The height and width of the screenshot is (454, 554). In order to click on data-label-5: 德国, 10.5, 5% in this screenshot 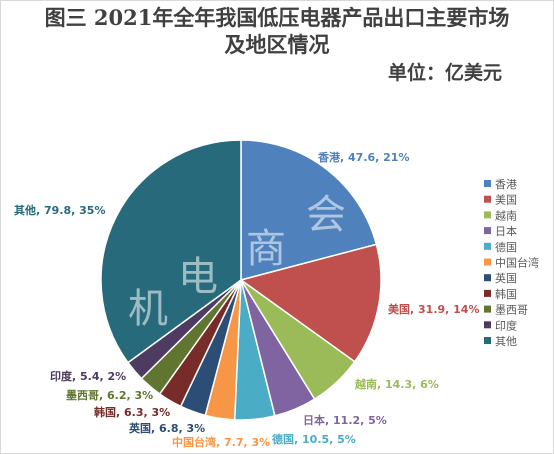, I will do `click(313, 439)`.